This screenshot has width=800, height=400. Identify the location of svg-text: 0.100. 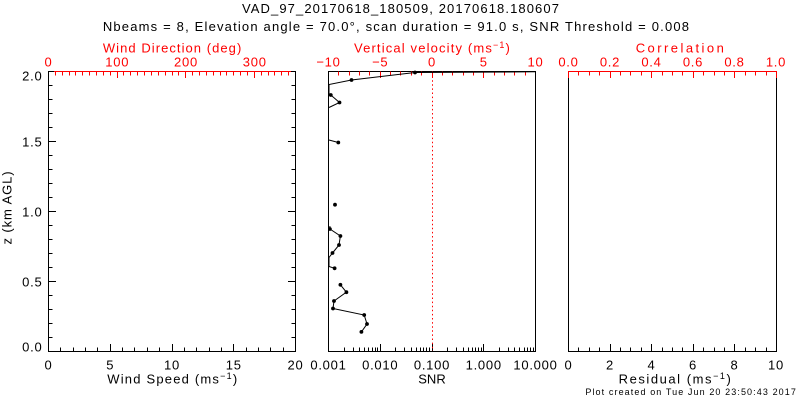
(432, 364).